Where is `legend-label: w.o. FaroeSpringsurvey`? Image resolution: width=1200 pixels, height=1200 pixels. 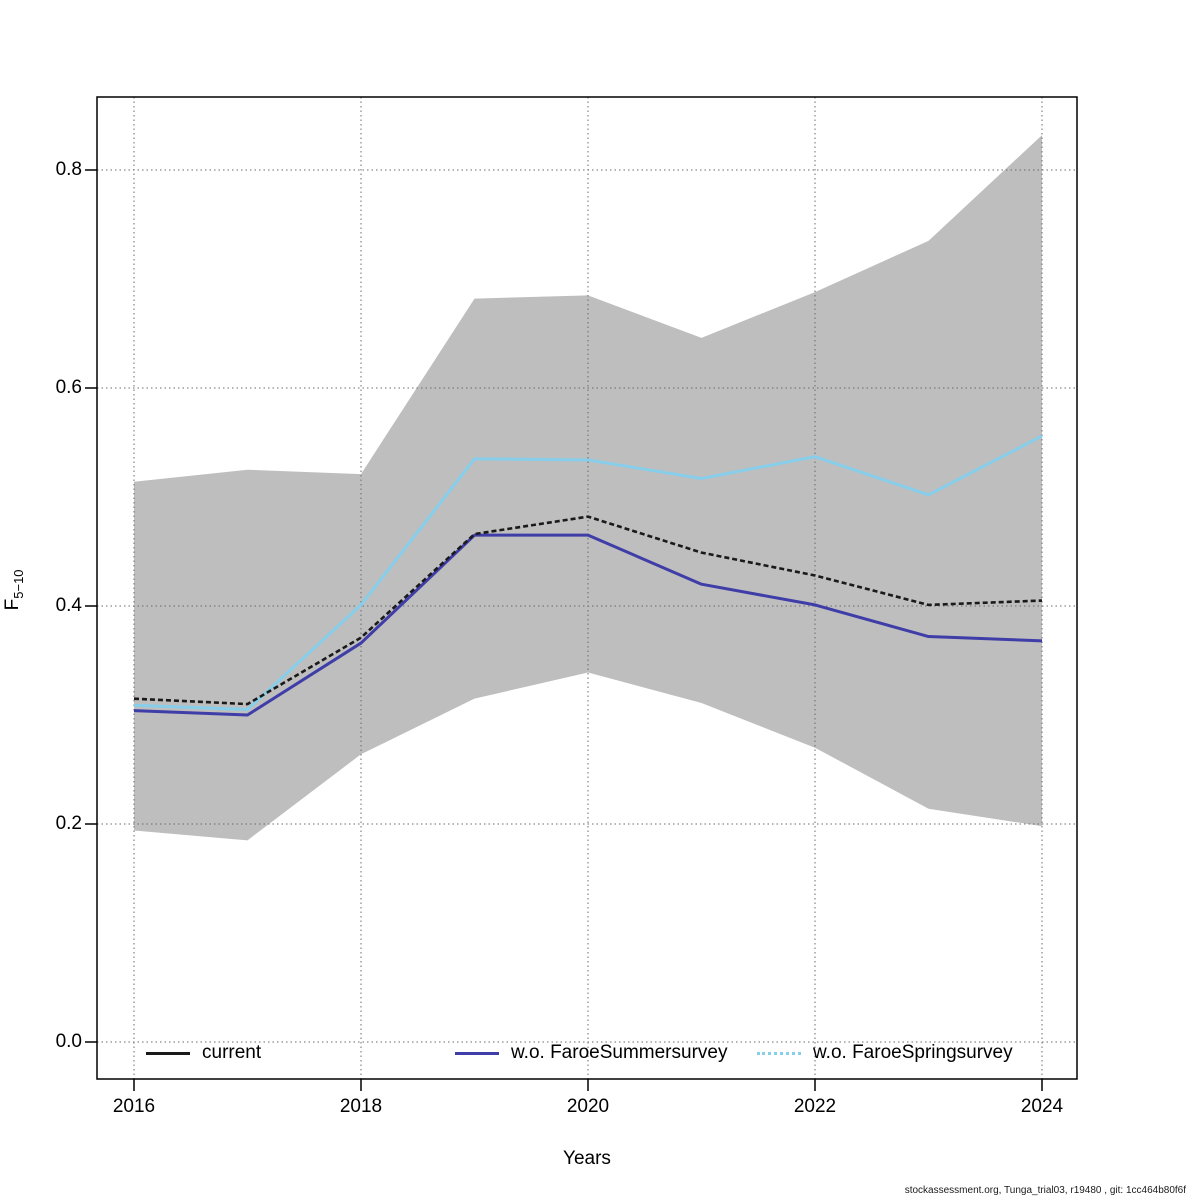 legend-label: w.o. FaroeSpringsurvey is located at coordinates (913, 1052).